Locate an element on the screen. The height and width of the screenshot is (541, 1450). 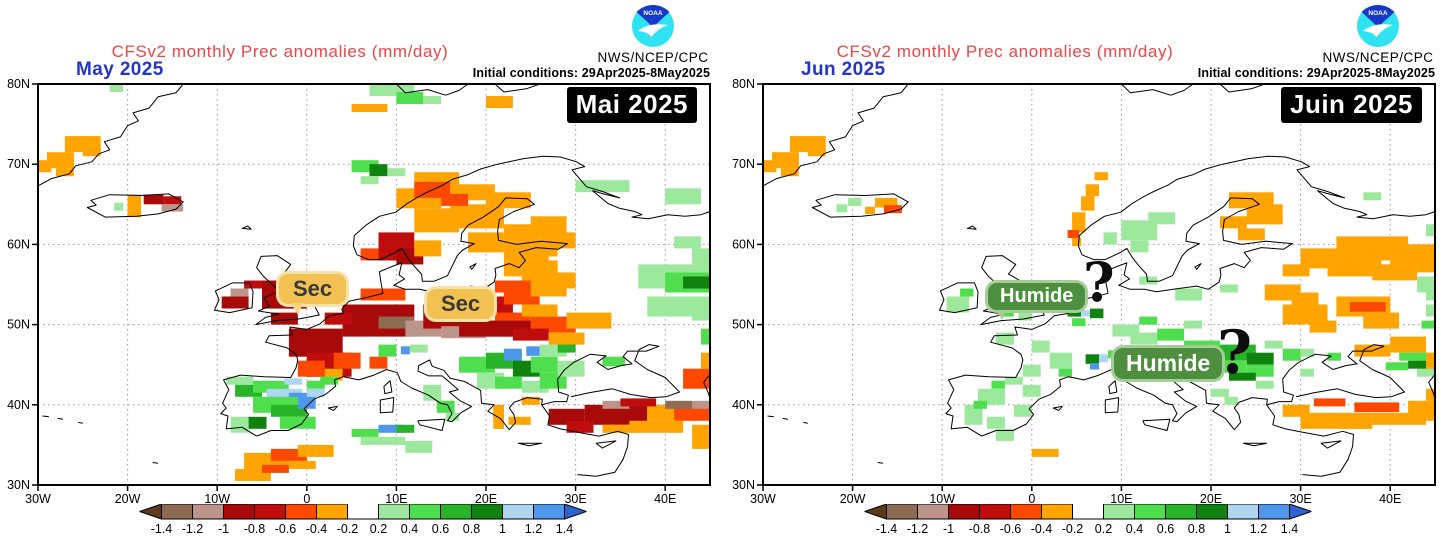
coastline-mediterranean is located at coordinates (442, 418).